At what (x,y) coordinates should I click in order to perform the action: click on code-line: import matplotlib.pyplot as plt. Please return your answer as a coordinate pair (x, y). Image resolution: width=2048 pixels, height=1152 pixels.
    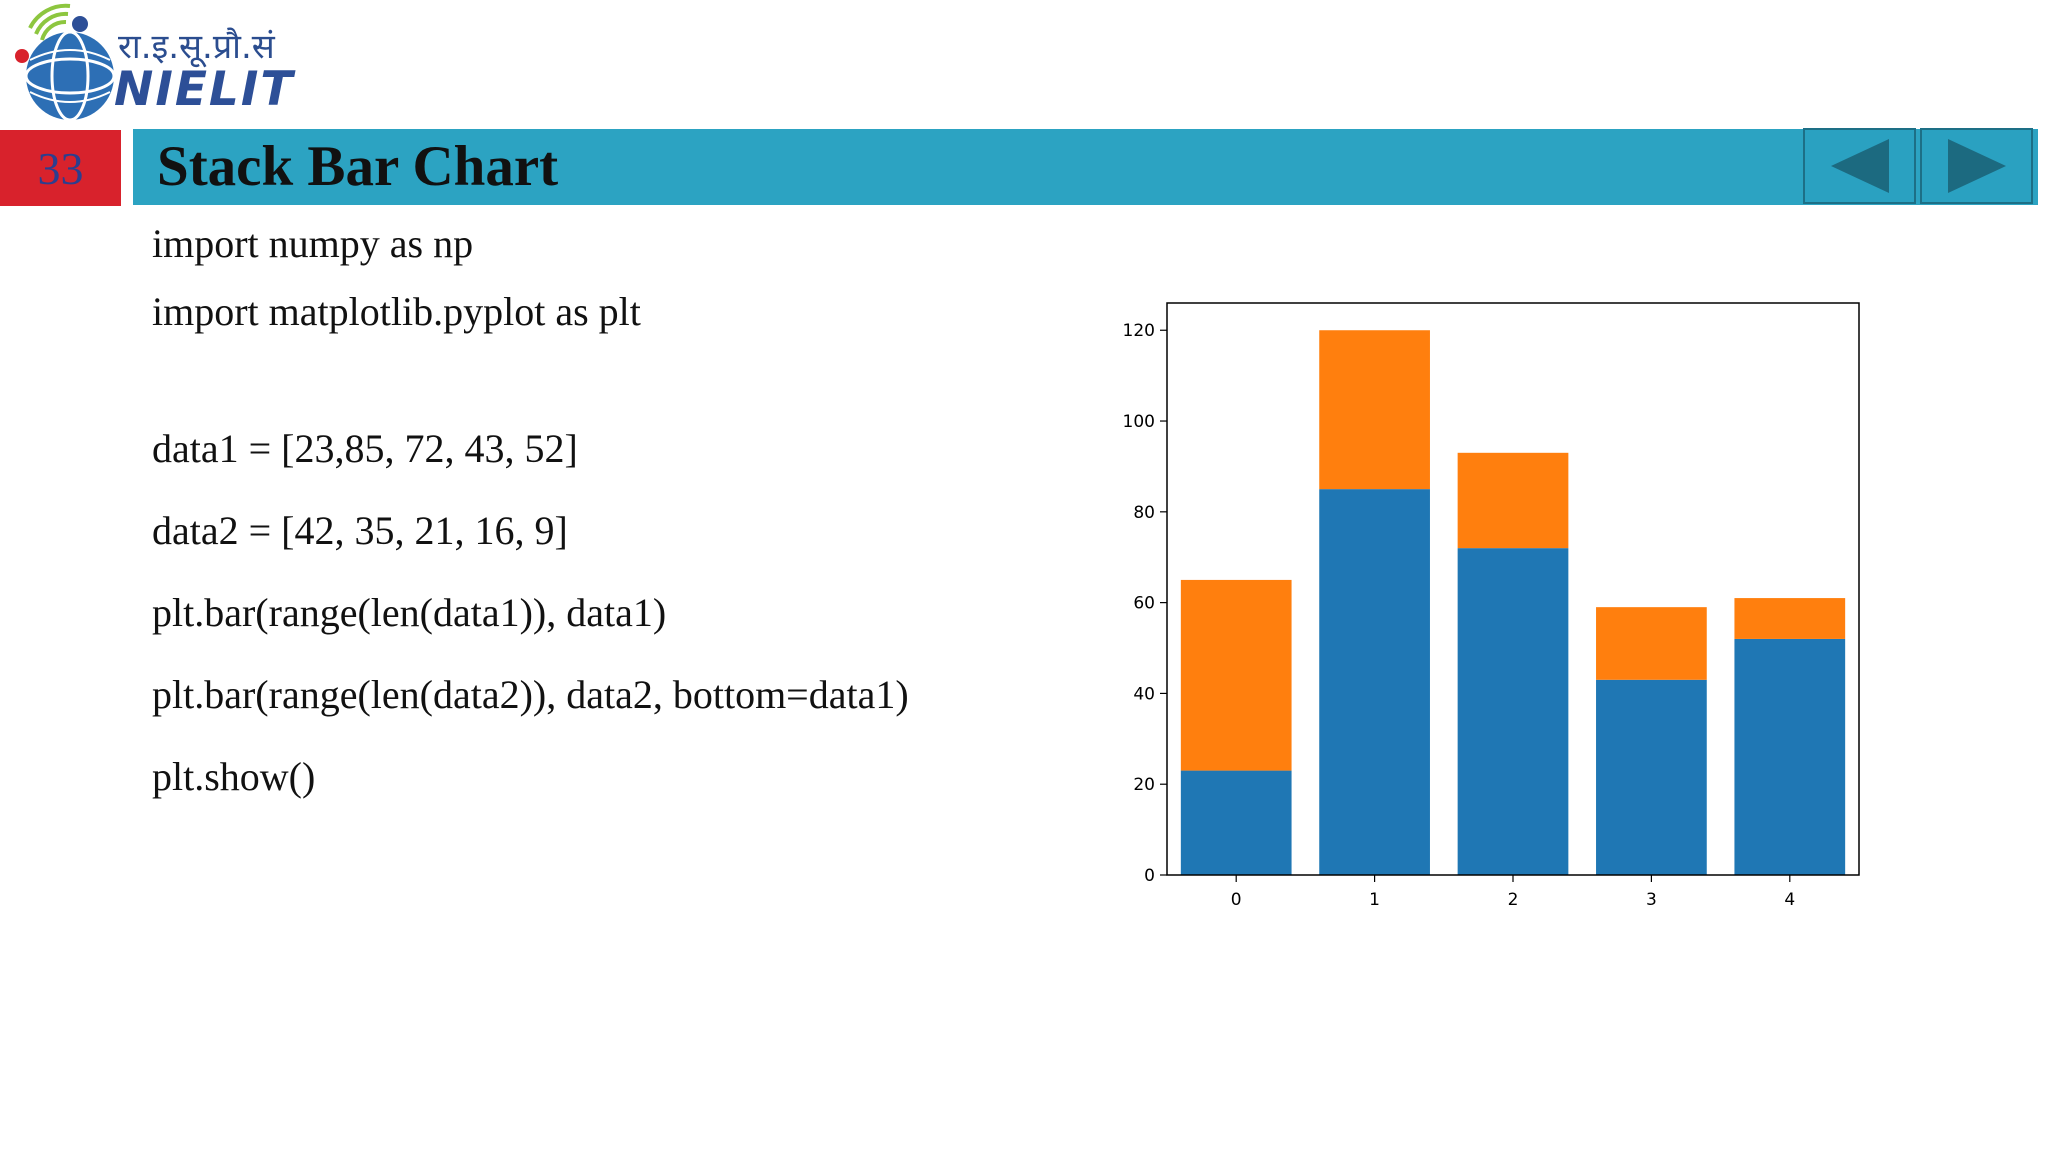
    Looking at the image, I should click on (396, 311).